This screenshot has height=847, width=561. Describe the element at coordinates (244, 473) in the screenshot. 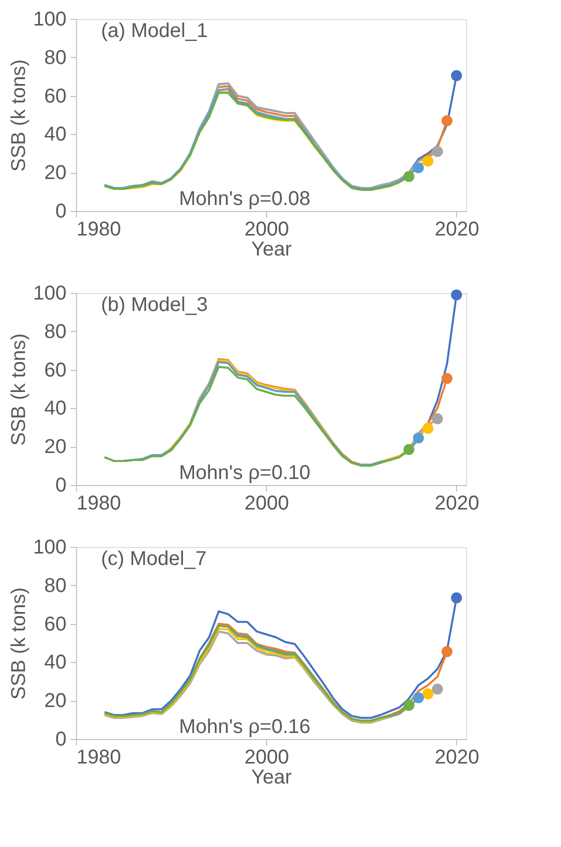

I see `annotation: Mohn's ρ=0.10` at that location.